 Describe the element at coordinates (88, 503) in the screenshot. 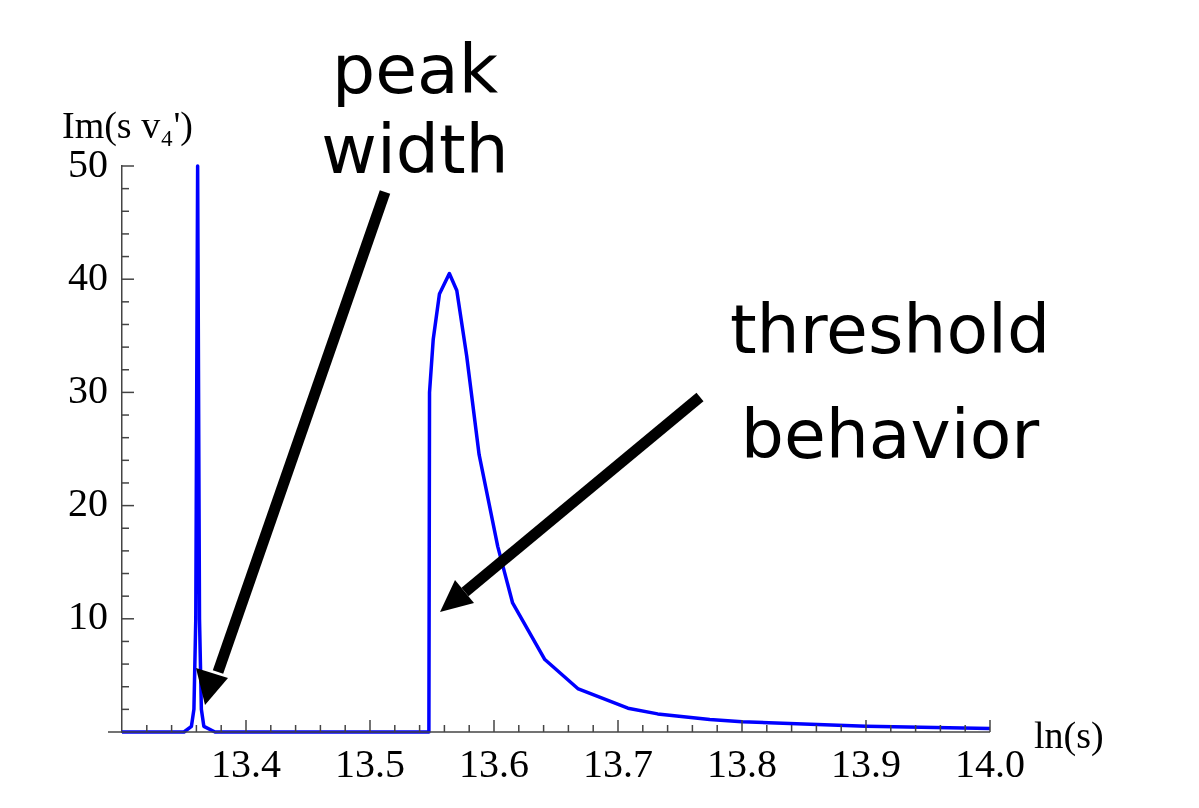

I see `y-tick-label: 20` at that location.